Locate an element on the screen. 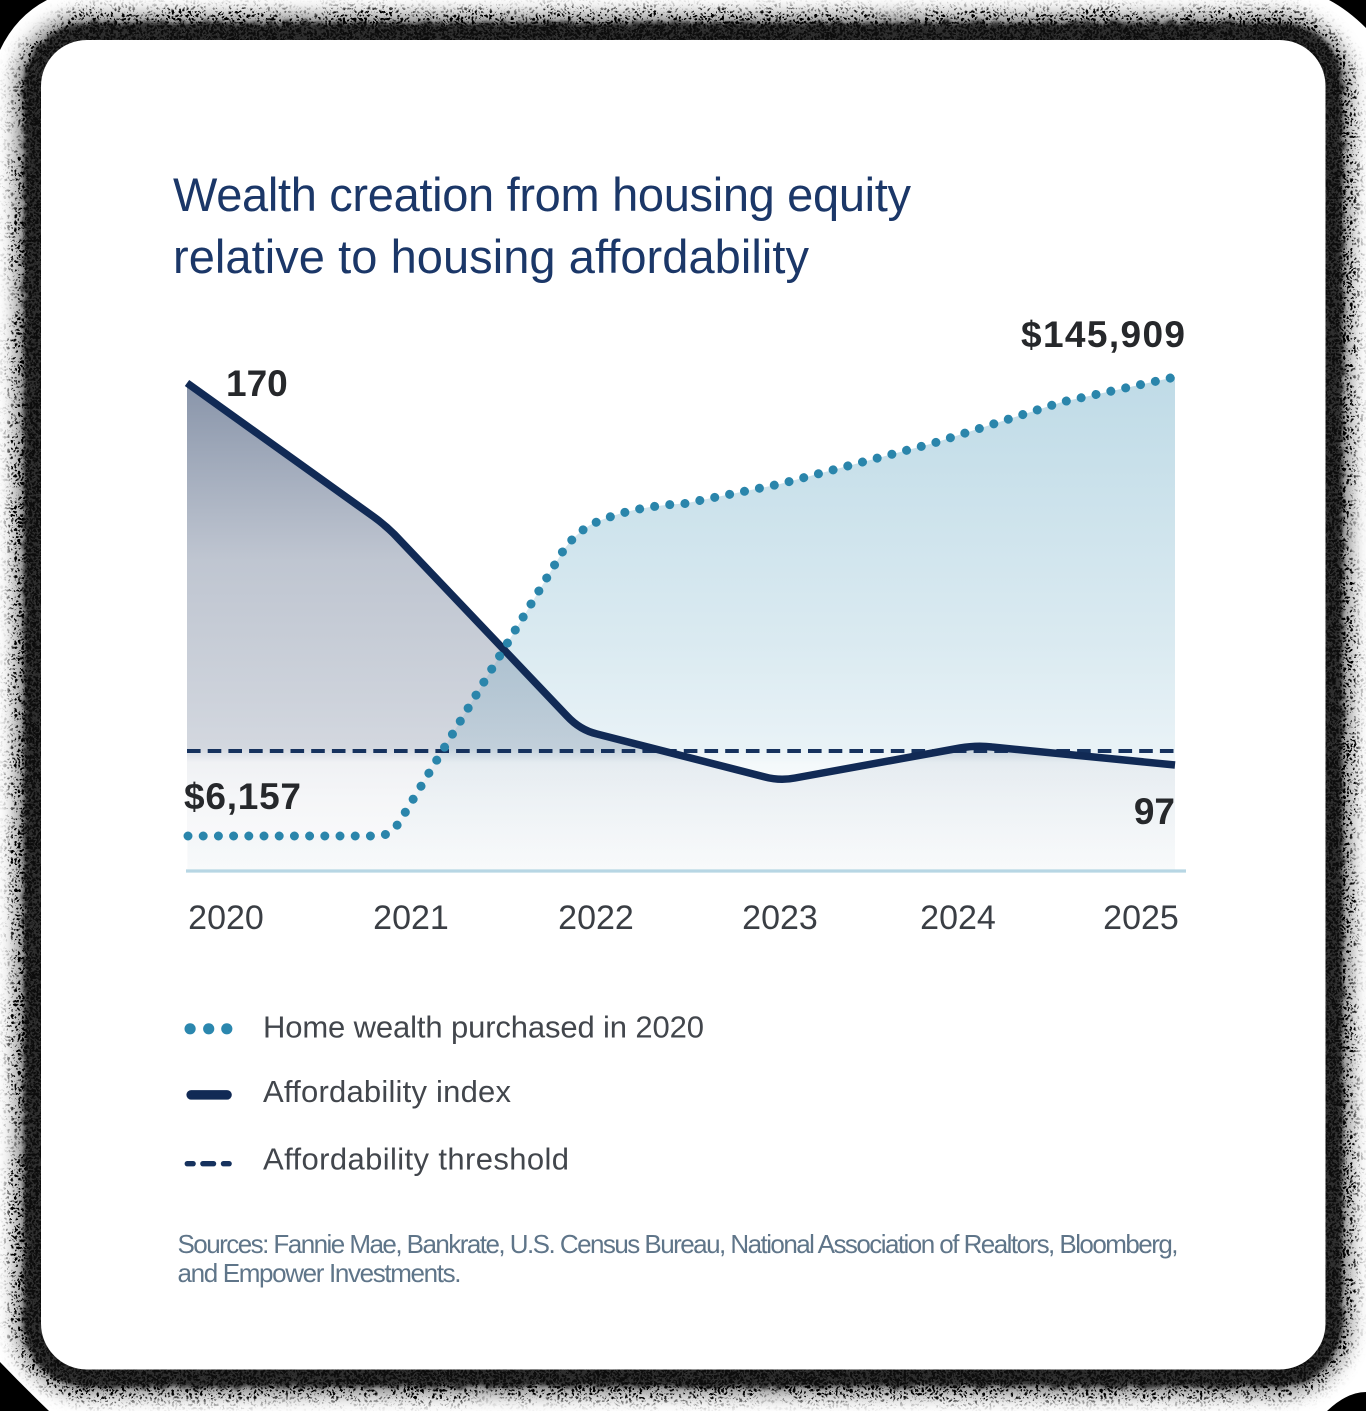 The height and width of the screenshot is (1411, 1366). svg-text: Affordability index is located at coordinates (387, 1091).